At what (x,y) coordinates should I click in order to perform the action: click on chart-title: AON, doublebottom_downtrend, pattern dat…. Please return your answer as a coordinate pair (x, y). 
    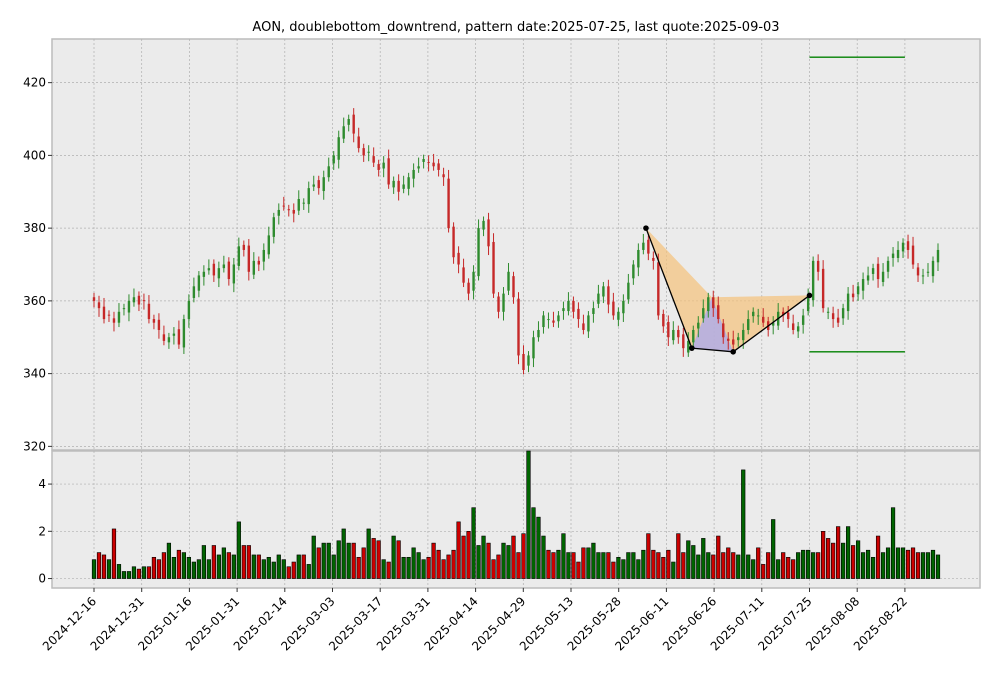
    Looking at the image, I should click on (515, 27).